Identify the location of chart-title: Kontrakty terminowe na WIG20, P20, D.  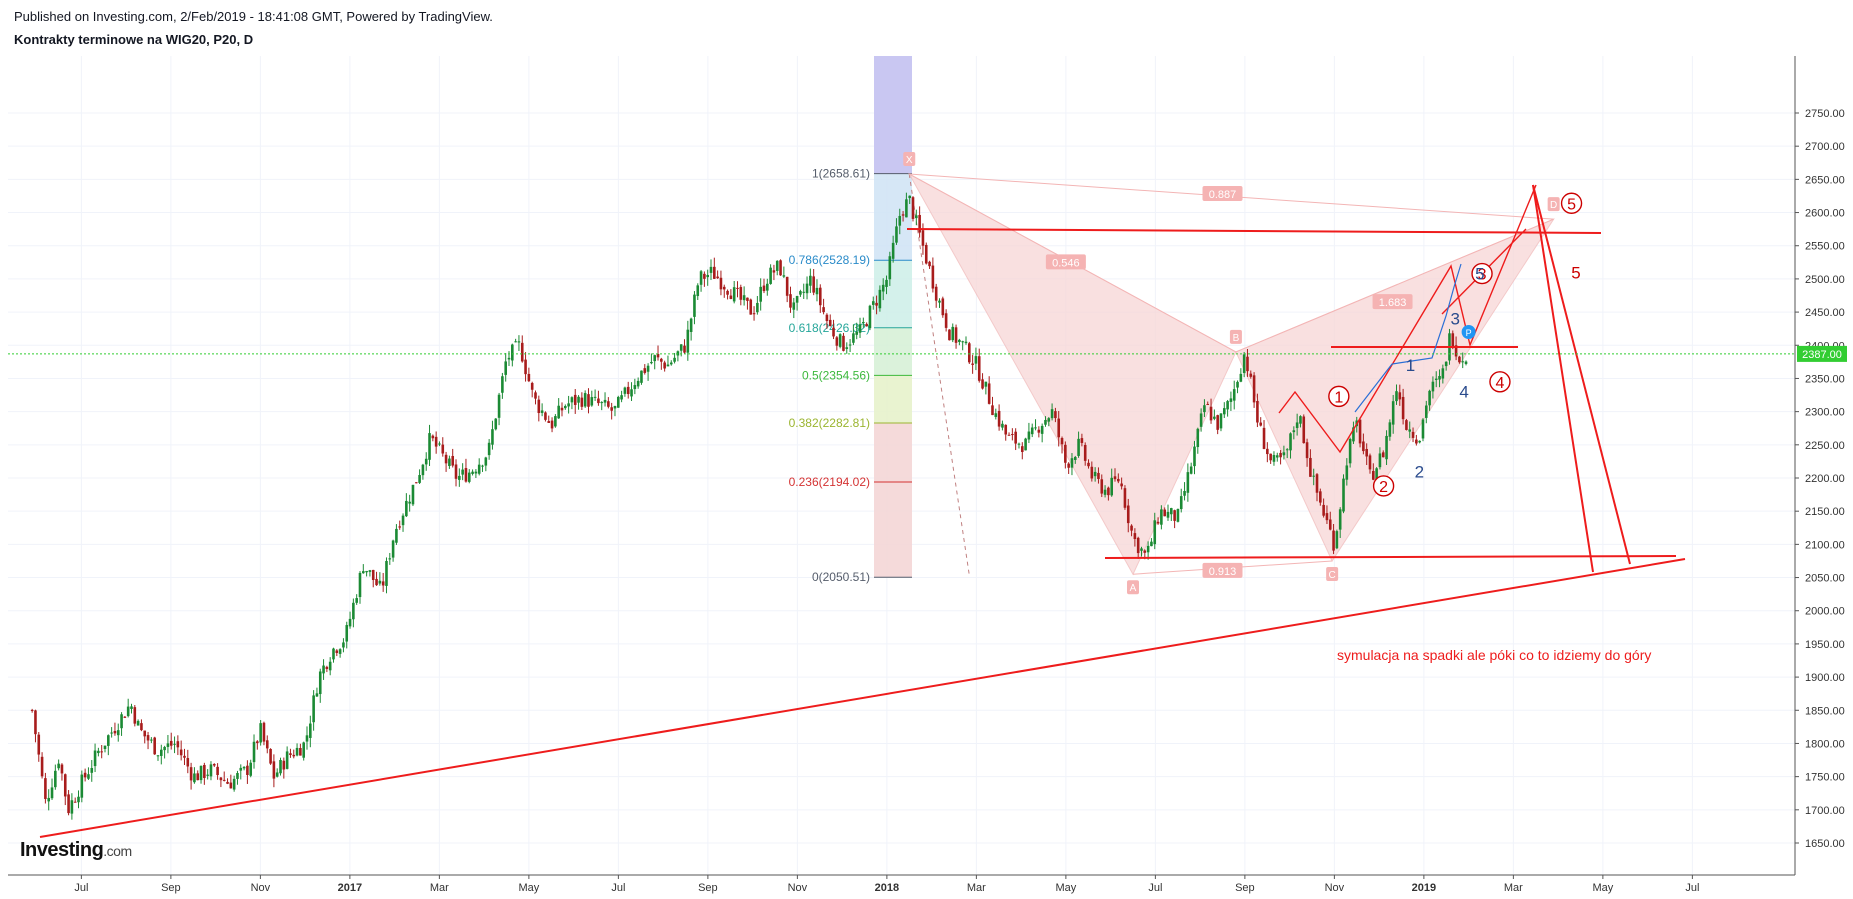
(134, 39).